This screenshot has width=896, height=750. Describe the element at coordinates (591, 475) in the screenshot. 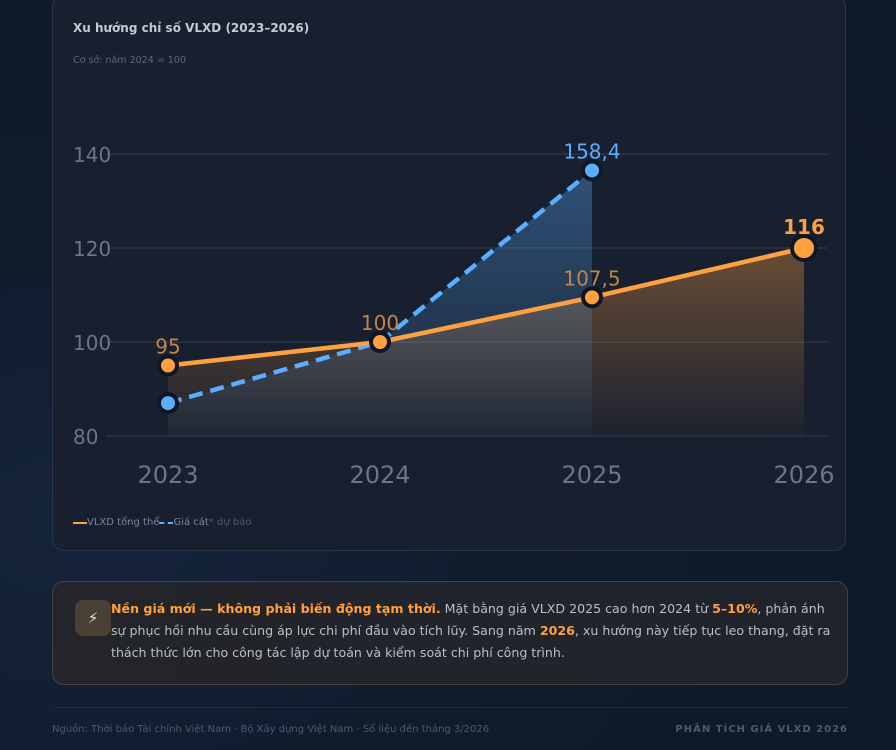

I see `x-tick-label: 2025` at that location.